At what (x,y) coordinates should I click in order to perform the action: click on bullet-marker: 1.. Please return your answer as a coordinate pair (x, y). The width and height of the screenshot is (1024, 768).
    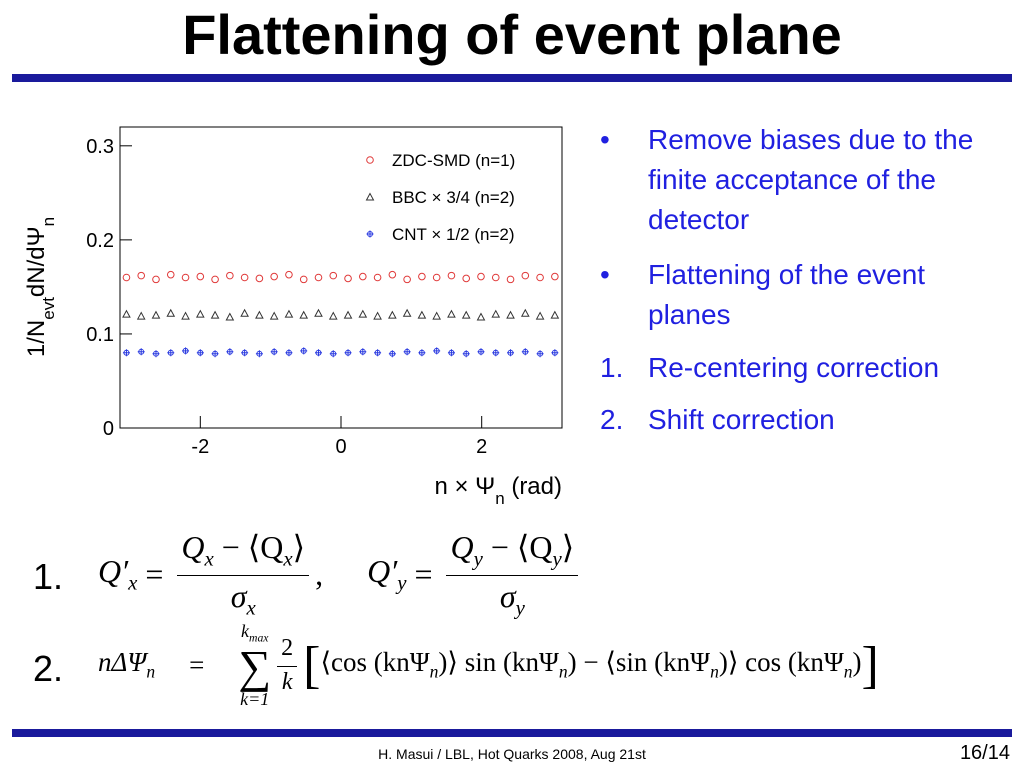
    Looking at the image, I should click on (612, 367).